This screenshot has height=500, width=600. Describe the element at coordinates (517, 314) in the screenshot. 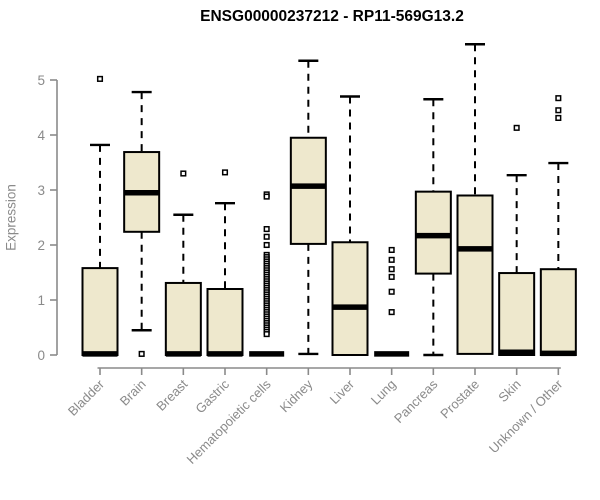

I see `box-skin` at that location.